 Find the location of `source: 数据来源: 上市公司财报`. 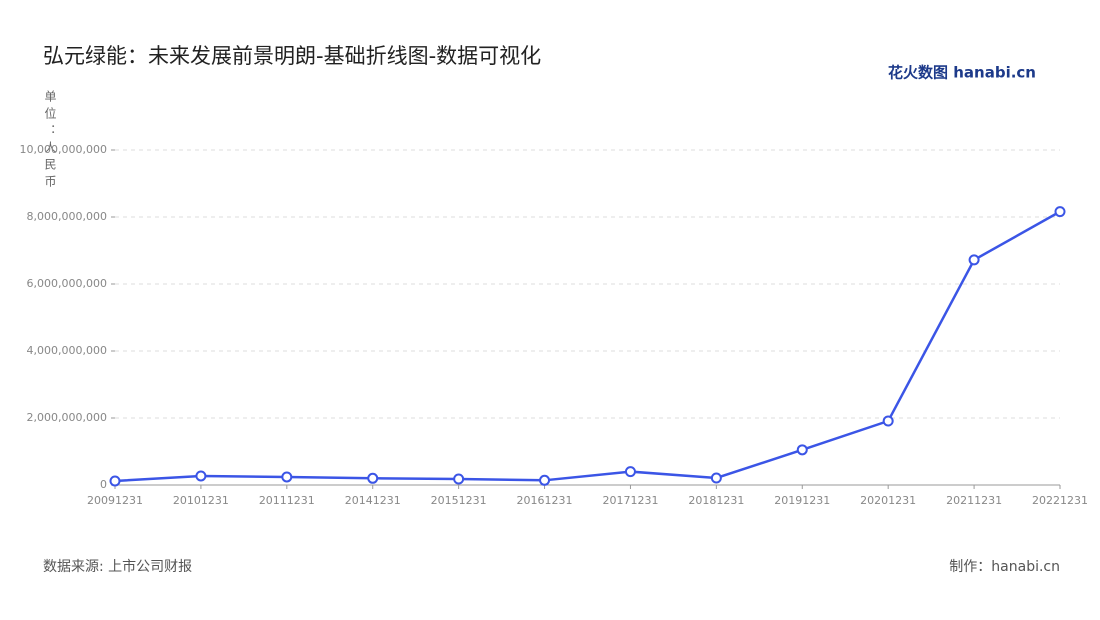

source: 数据来源: 上市公司财报 is located at coordinates (117, 566).